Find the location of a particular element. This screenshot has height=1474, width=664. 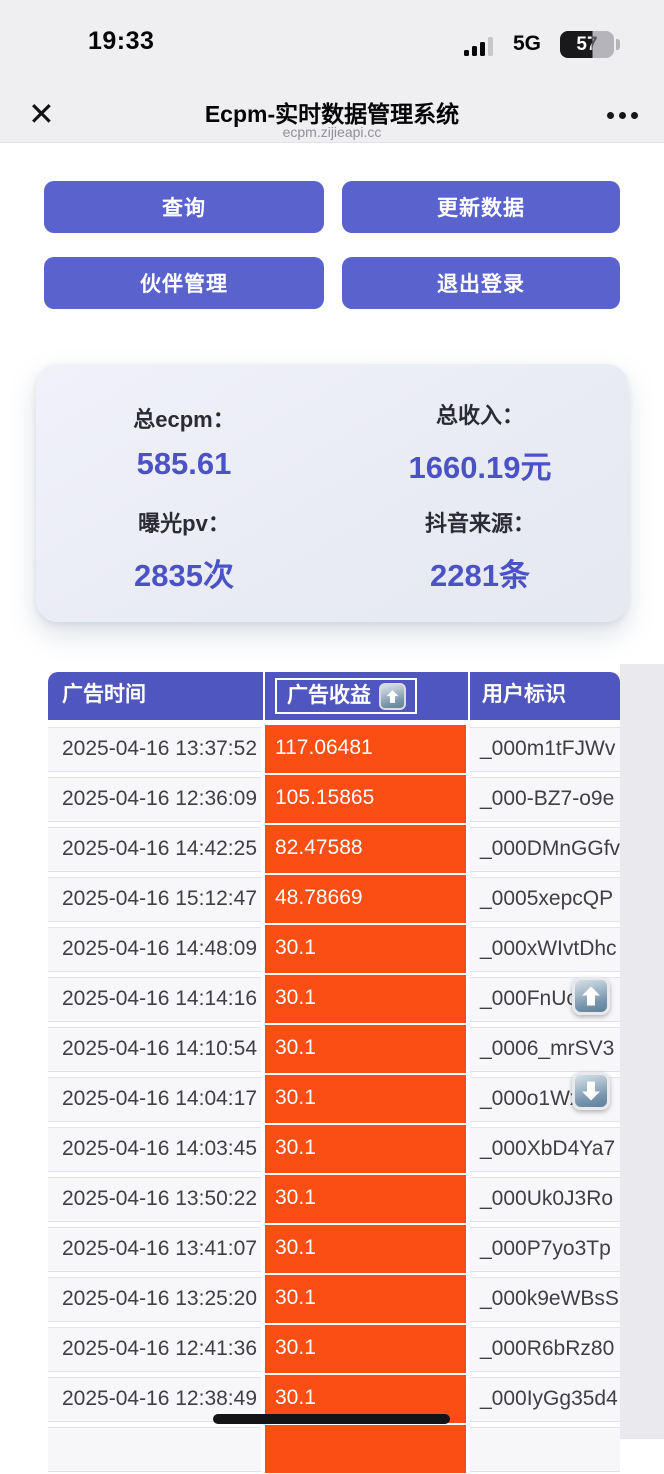

stat-value: 585.61 is located at coordinates (184, 463).